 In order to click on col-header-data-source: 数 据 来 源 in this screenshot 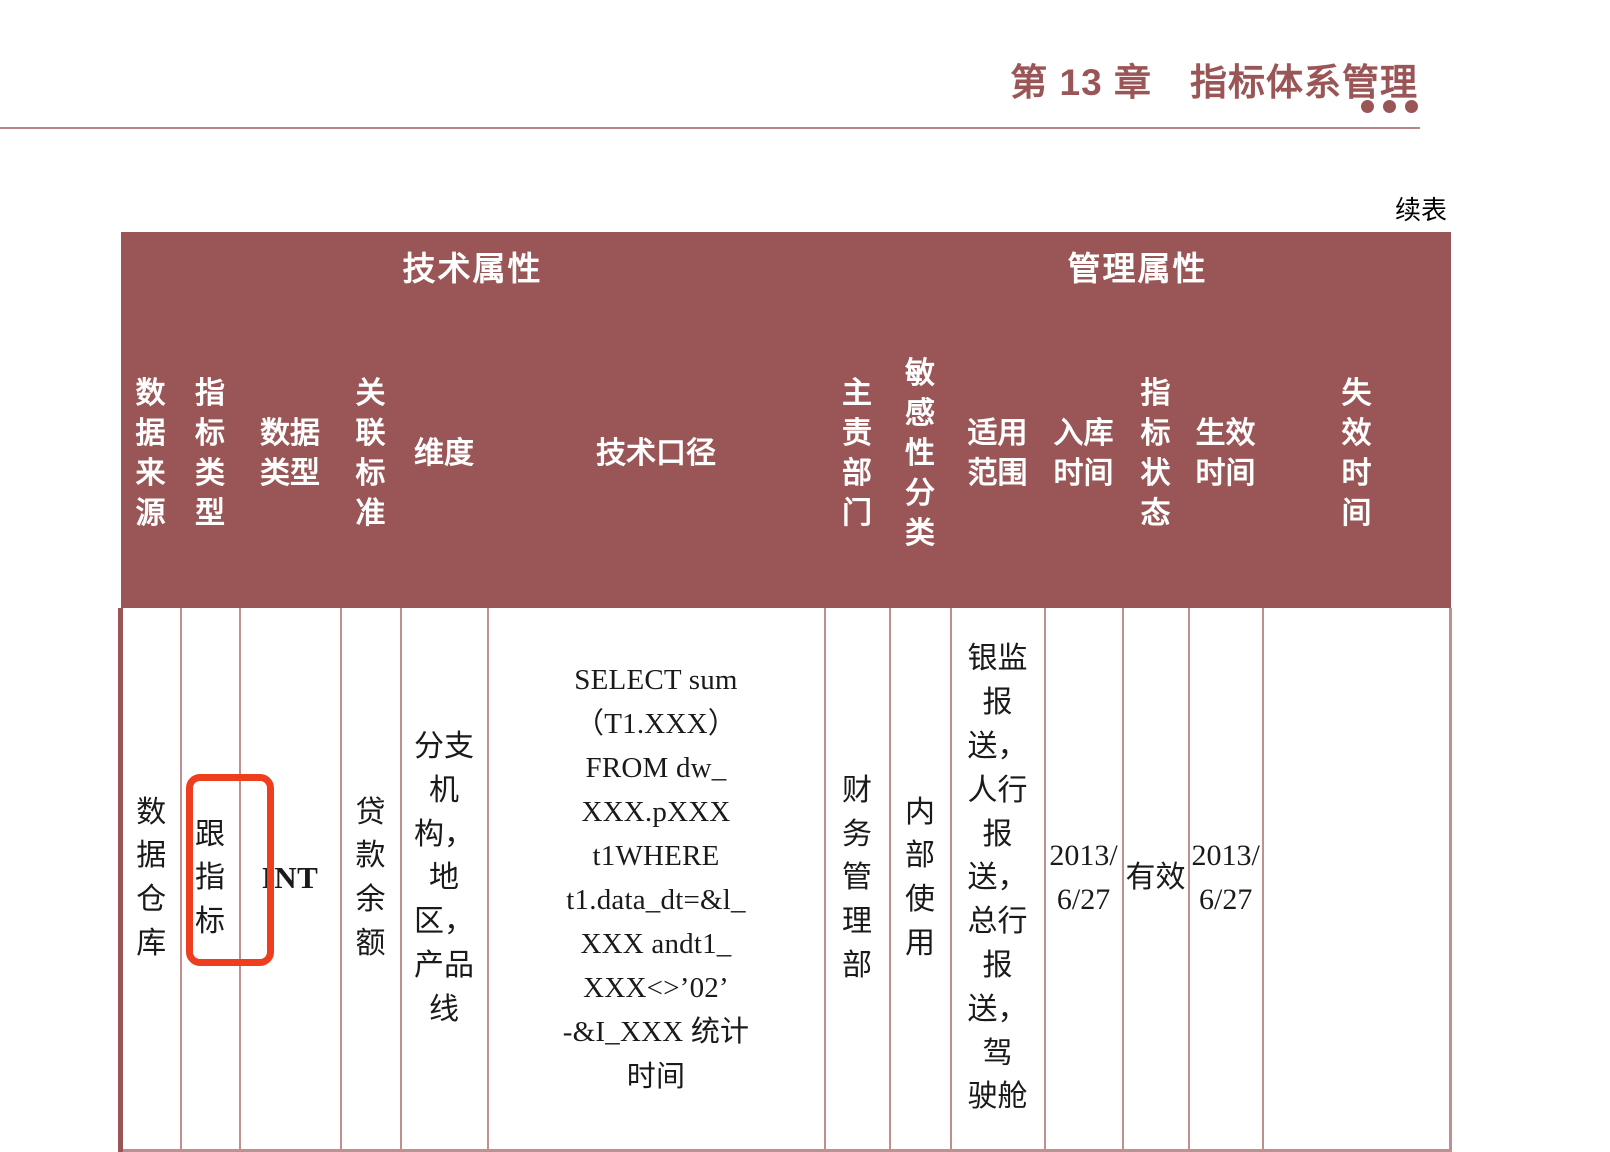, I will do `click(150, 454)`.